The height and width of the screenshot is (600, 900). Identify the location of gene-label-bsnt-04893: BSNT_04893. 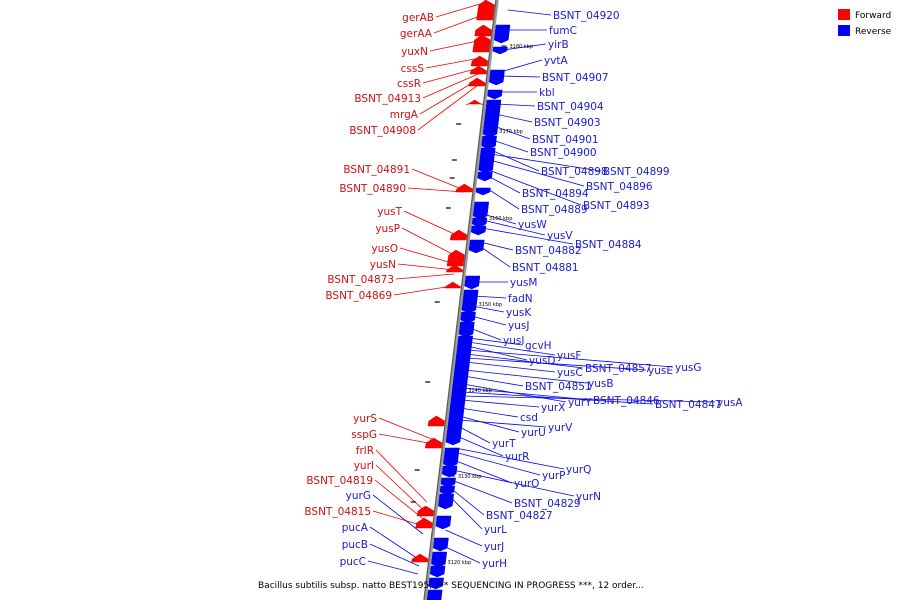
(616, 206).